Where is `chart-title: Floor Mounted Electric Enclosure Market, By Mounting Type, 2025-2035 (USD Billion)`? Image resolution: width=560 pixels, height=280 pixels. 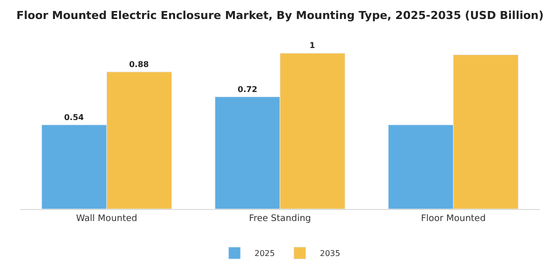 chart-title: Floor Mounted Electric Enclosure Market, By Mounting Type, 2025-2035 (USD Billion) is located at coordinates (280, 15).